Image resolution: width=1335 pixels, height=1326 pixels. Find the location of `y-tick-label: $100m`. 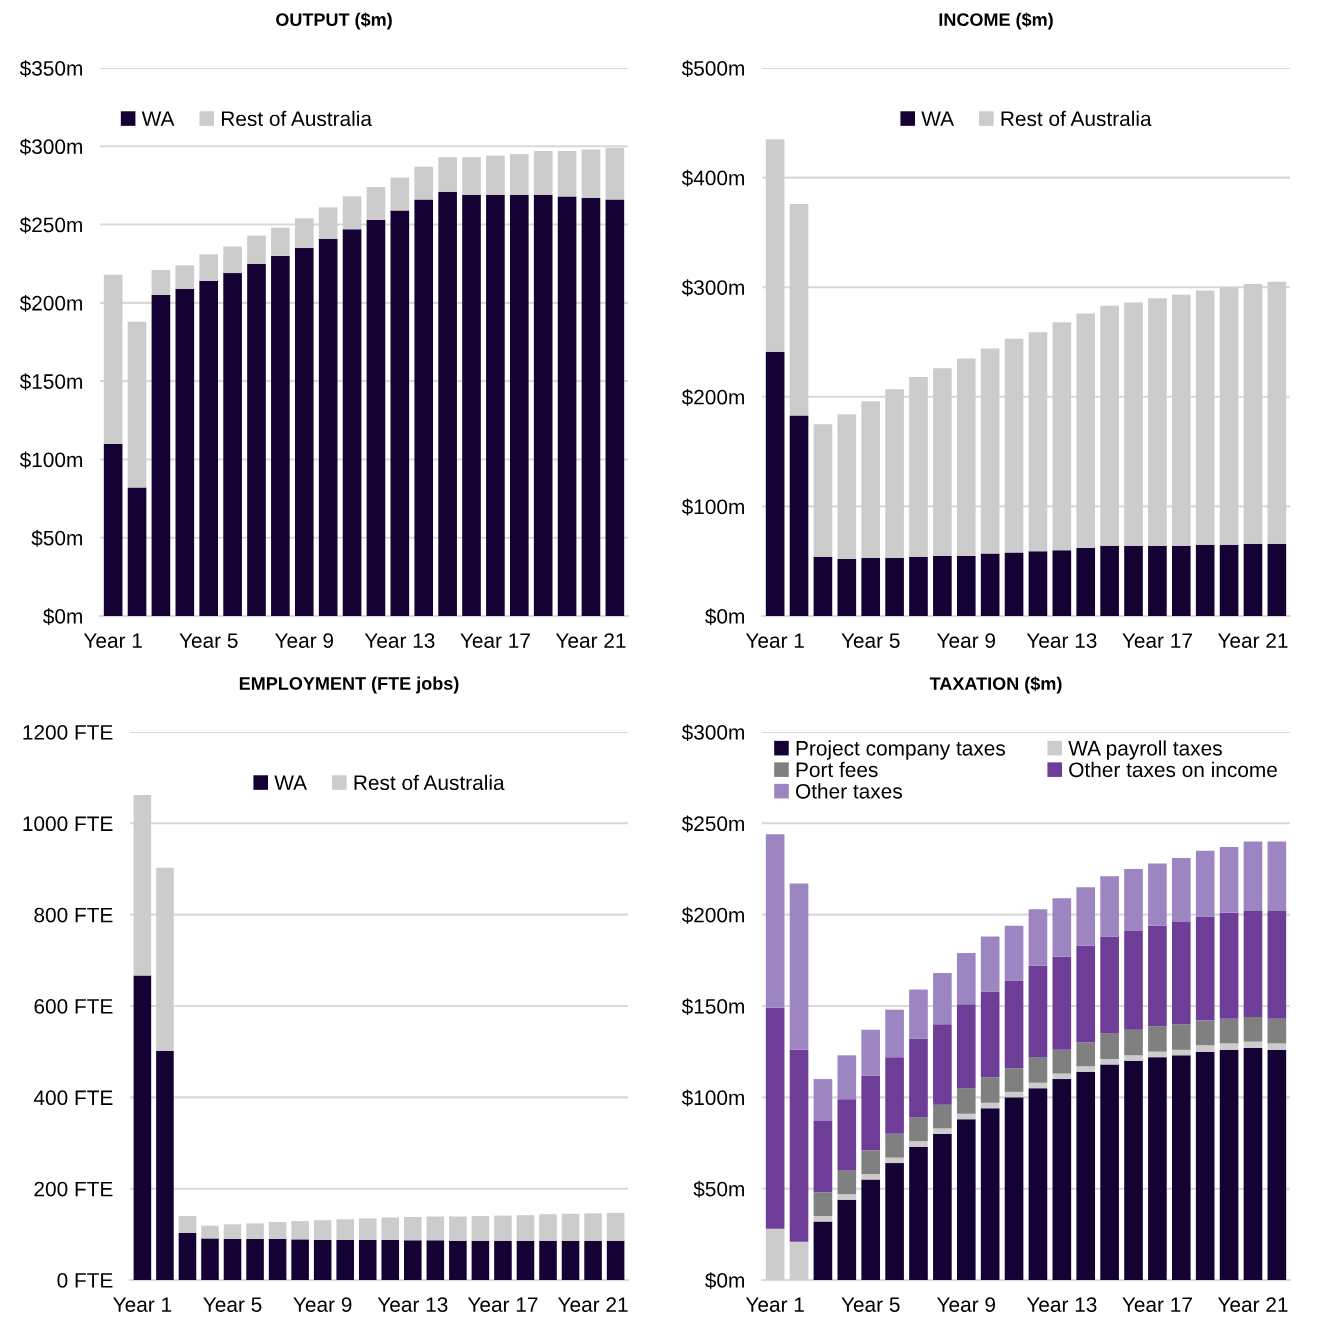

y-tick-label: $100m is located at coordinates (712, 507).